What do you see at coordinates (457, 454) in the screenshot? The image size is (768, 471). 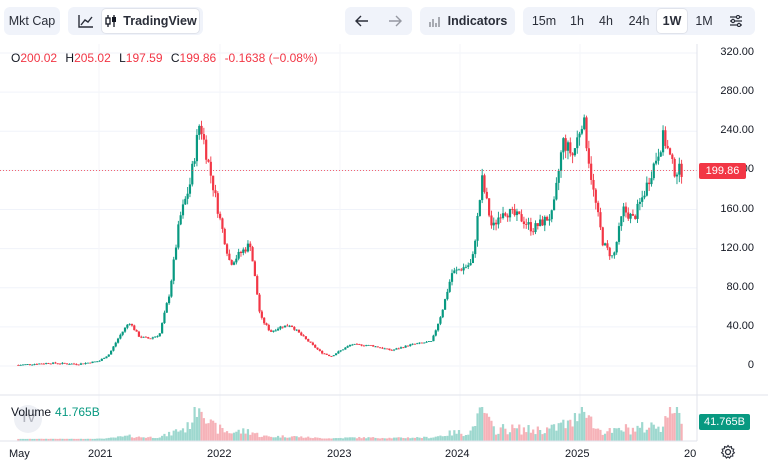 I see `time-tick-label: 2024` at bounding box center [457, 454].